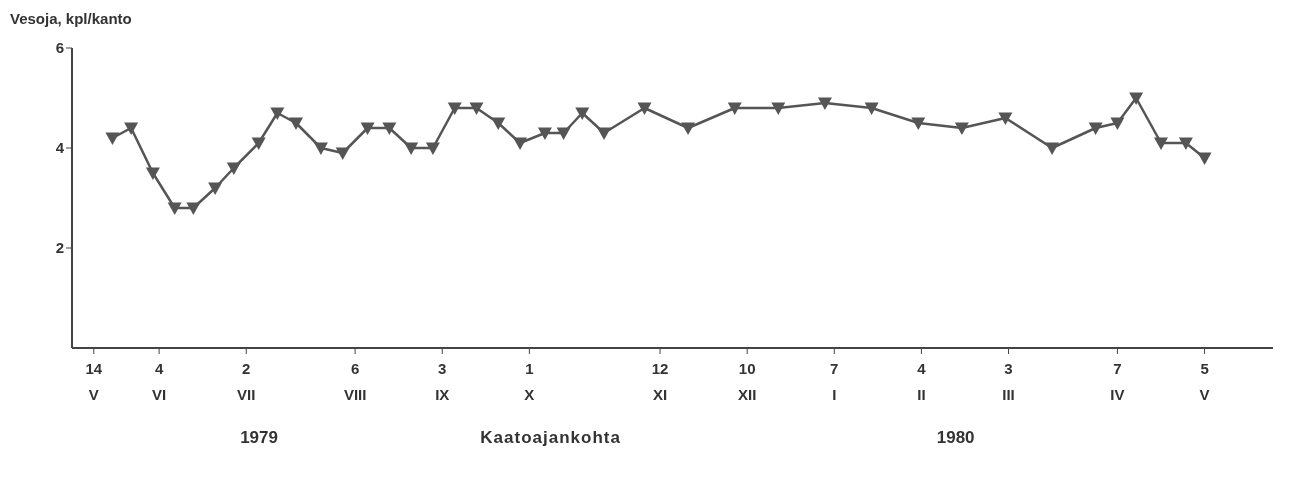 This screenshot has height=481, width=1297. Describe the element at coordinates (922, 381) in the screenshot. I see `x-tick-label: 4 II` at that location.